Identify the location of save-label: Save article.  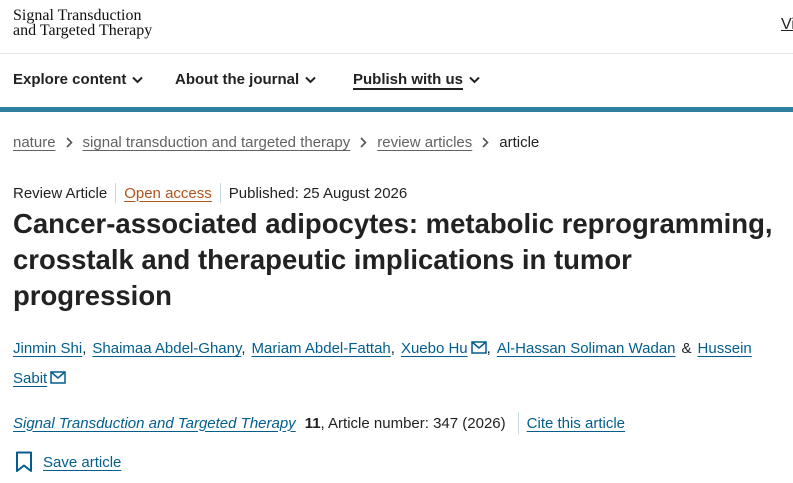
(82, 462).